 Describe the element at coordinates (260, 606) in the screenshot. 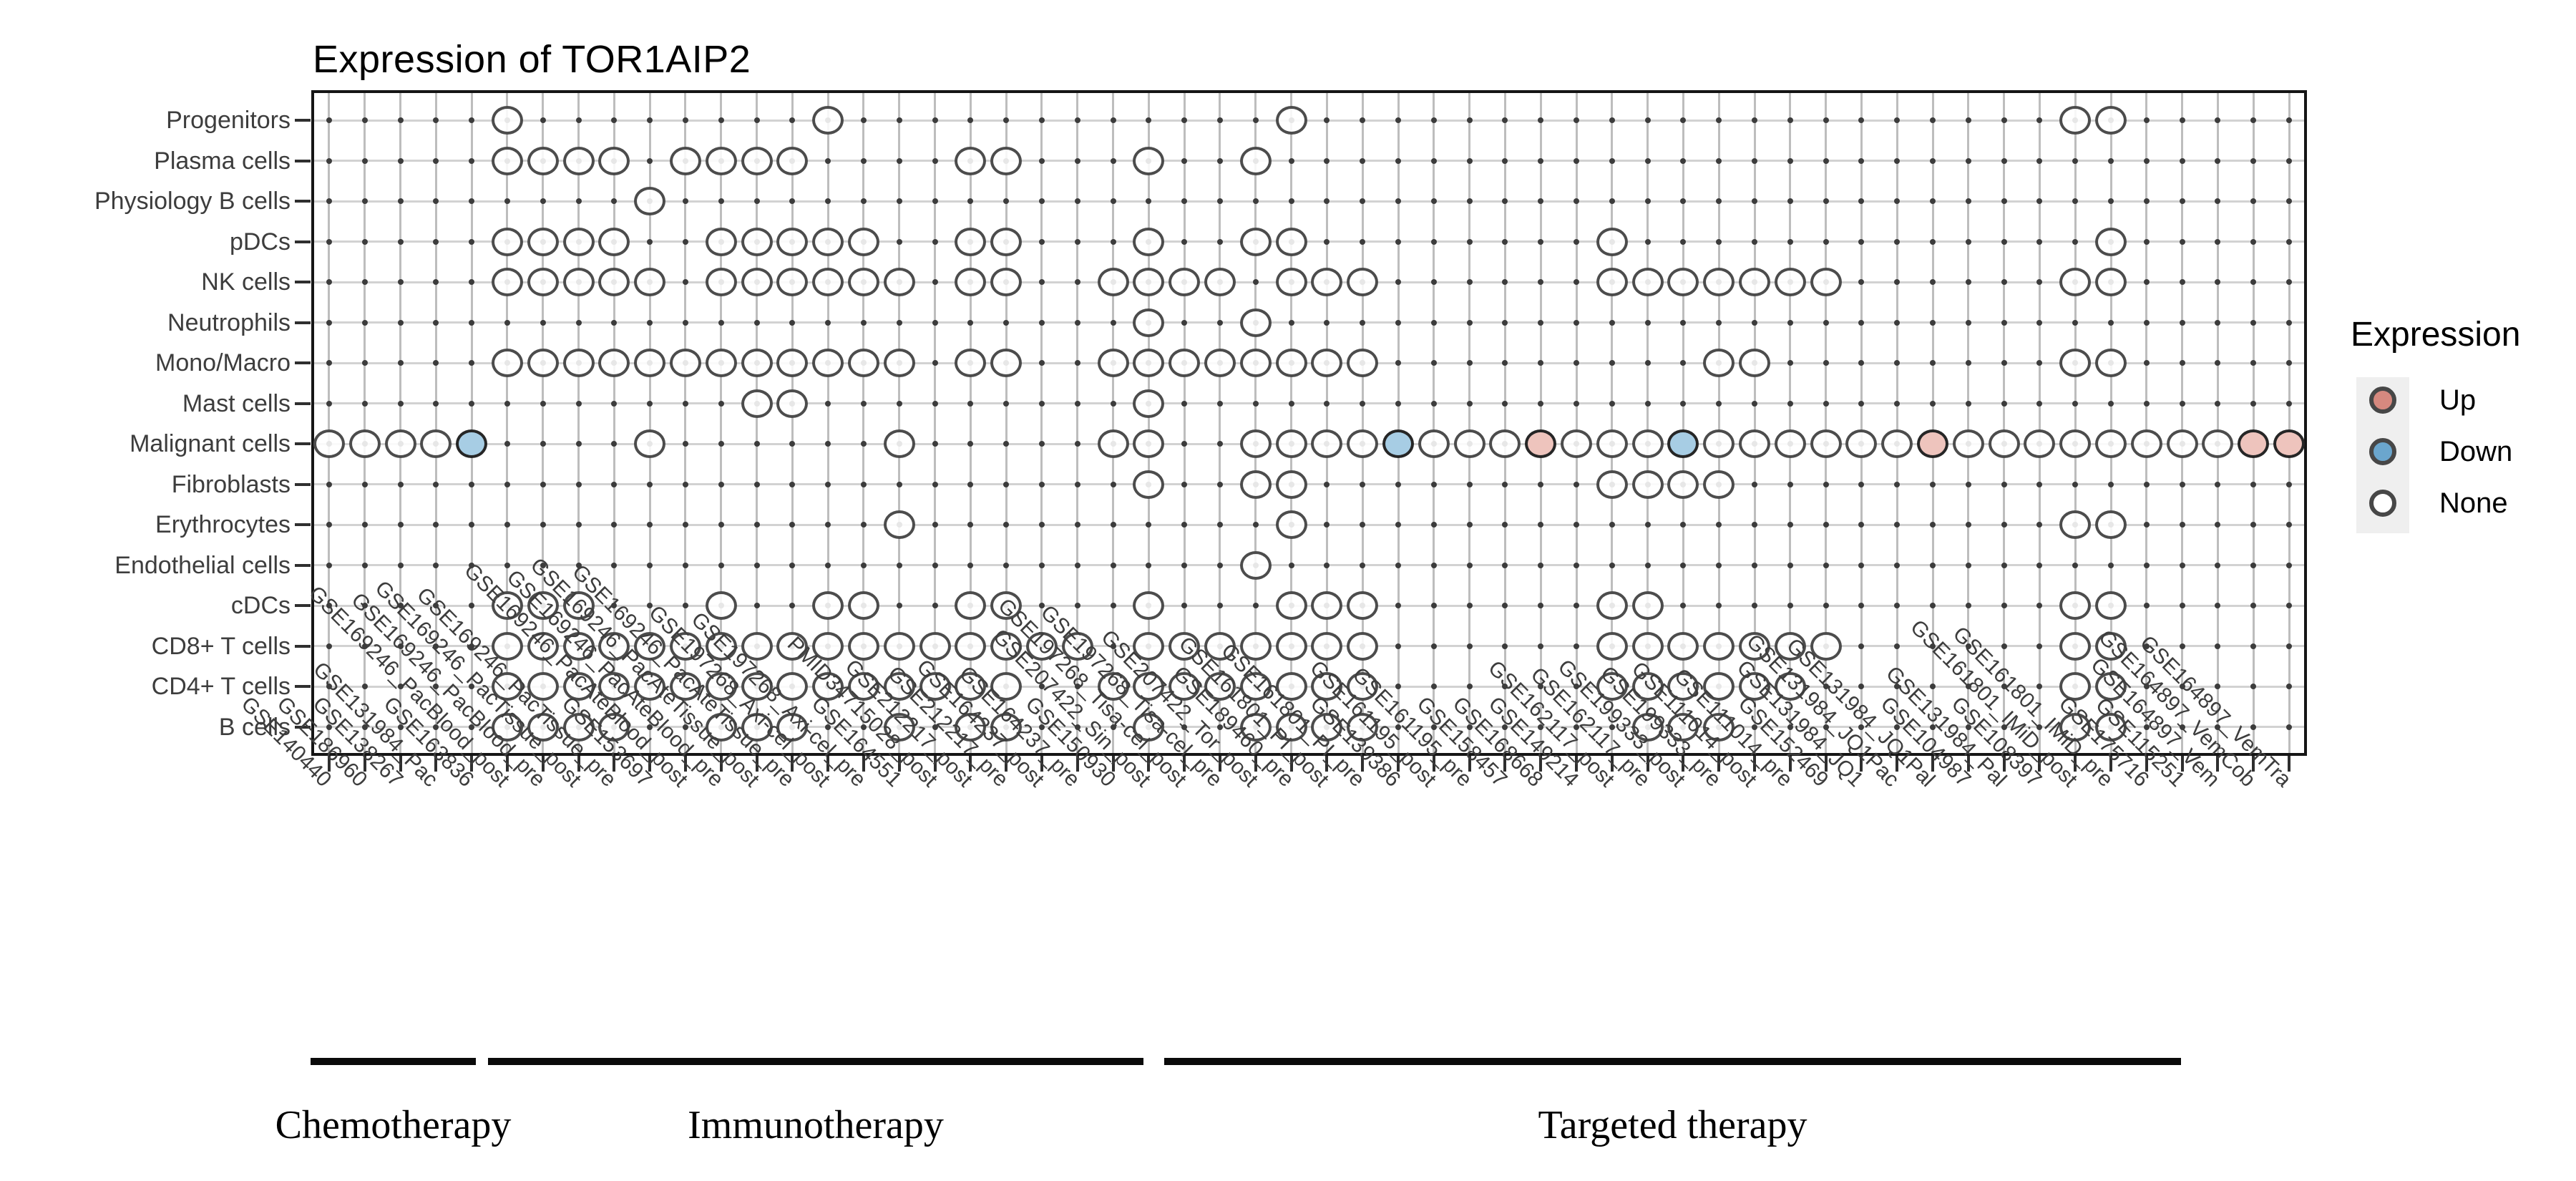

I see `y-axis-label: cDCs` at that location.